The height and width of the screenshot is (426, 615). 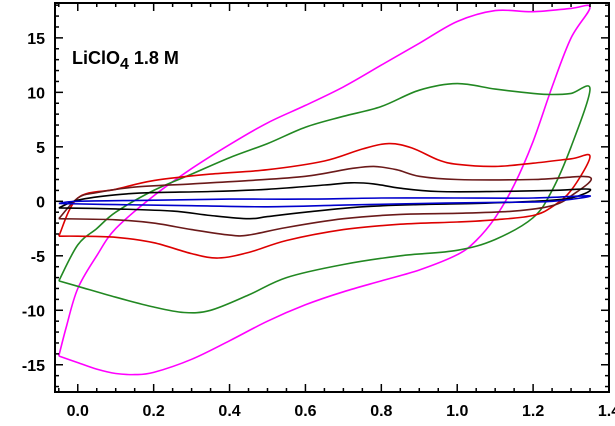 I want to click on annotation-suffix: 1.8 M, so click(x=154, y=58).